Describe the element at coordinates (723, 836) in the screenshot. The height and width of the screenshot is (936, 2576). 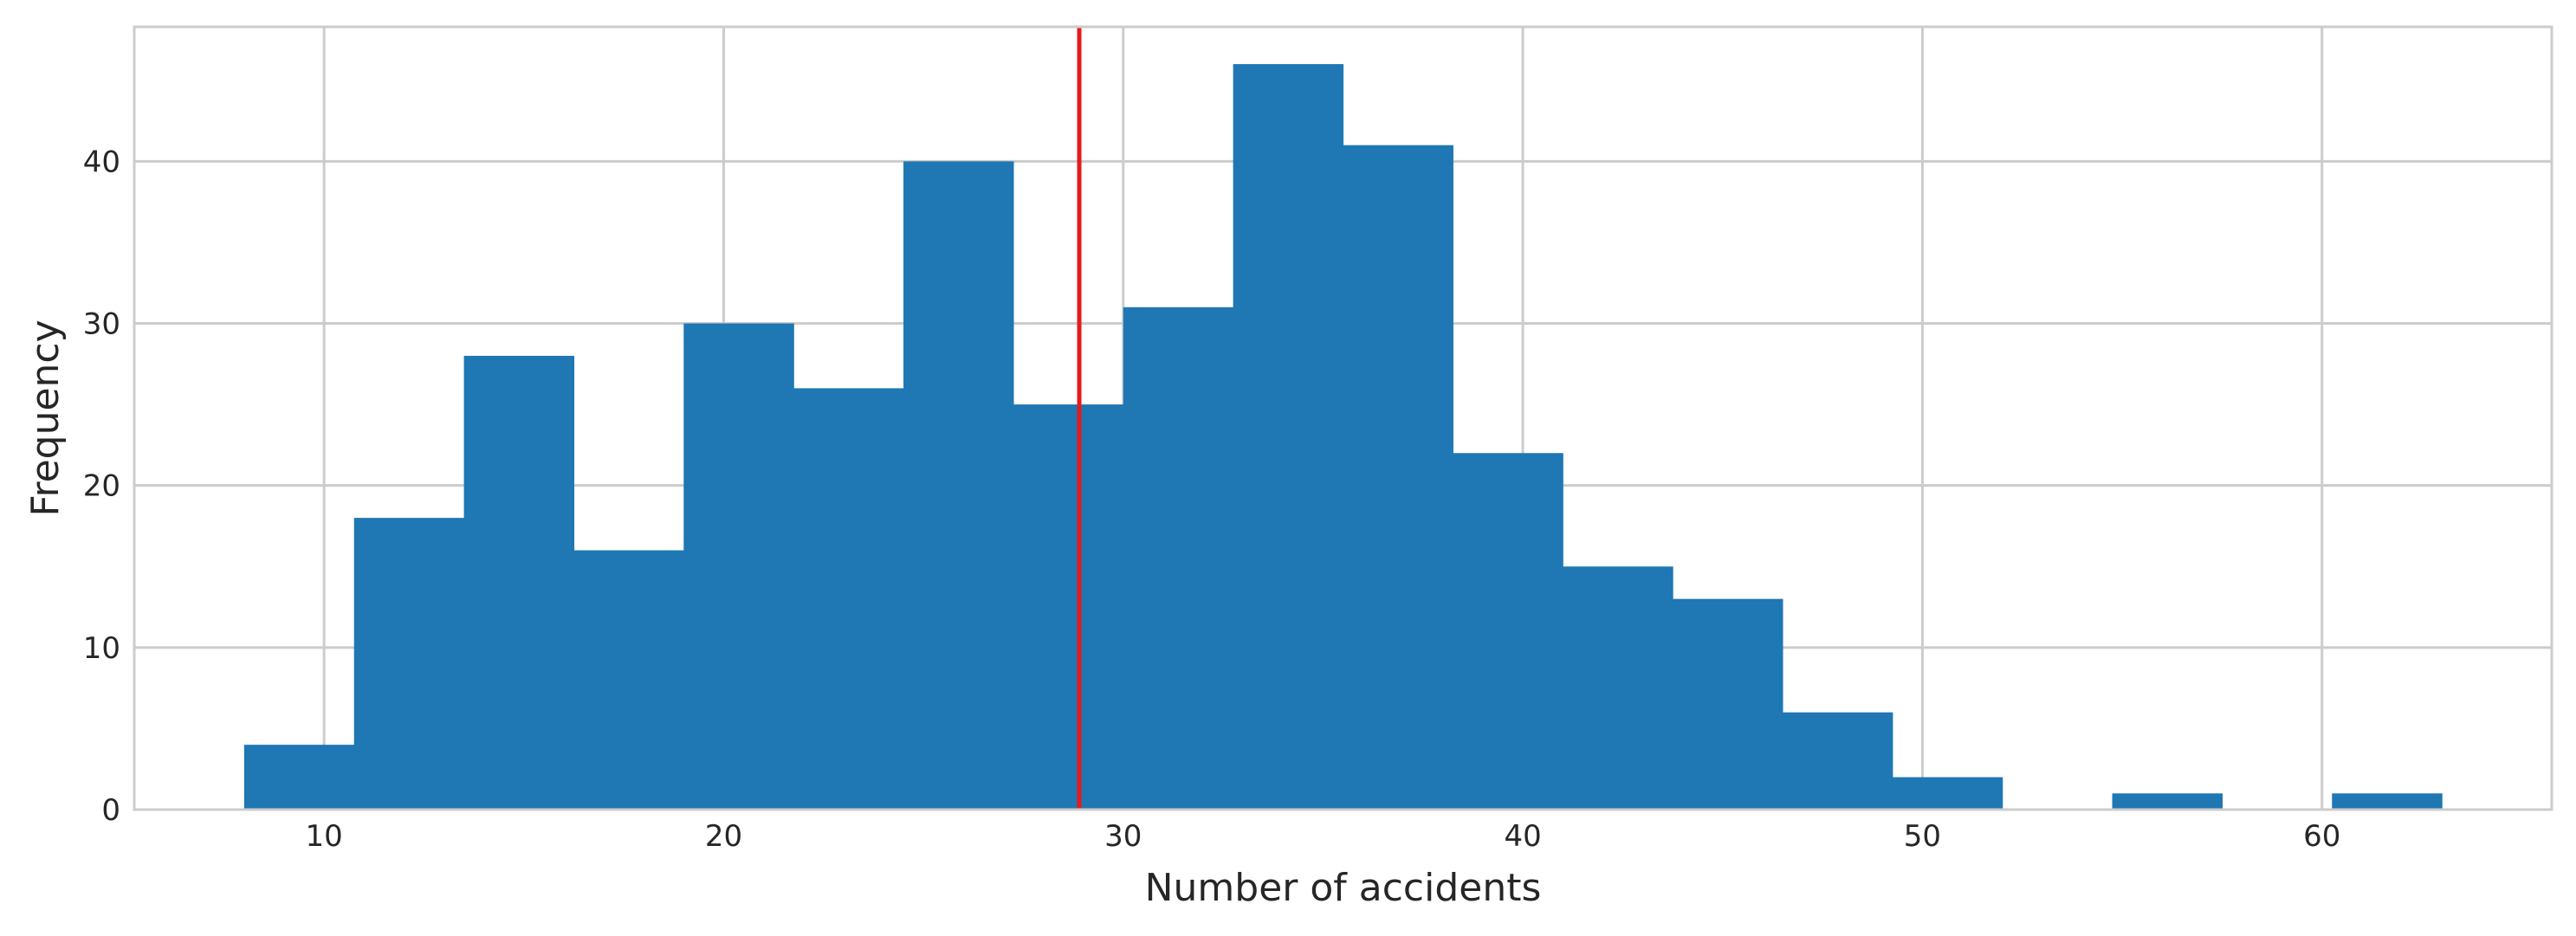
I see `x-tick-label: 20` at that location.